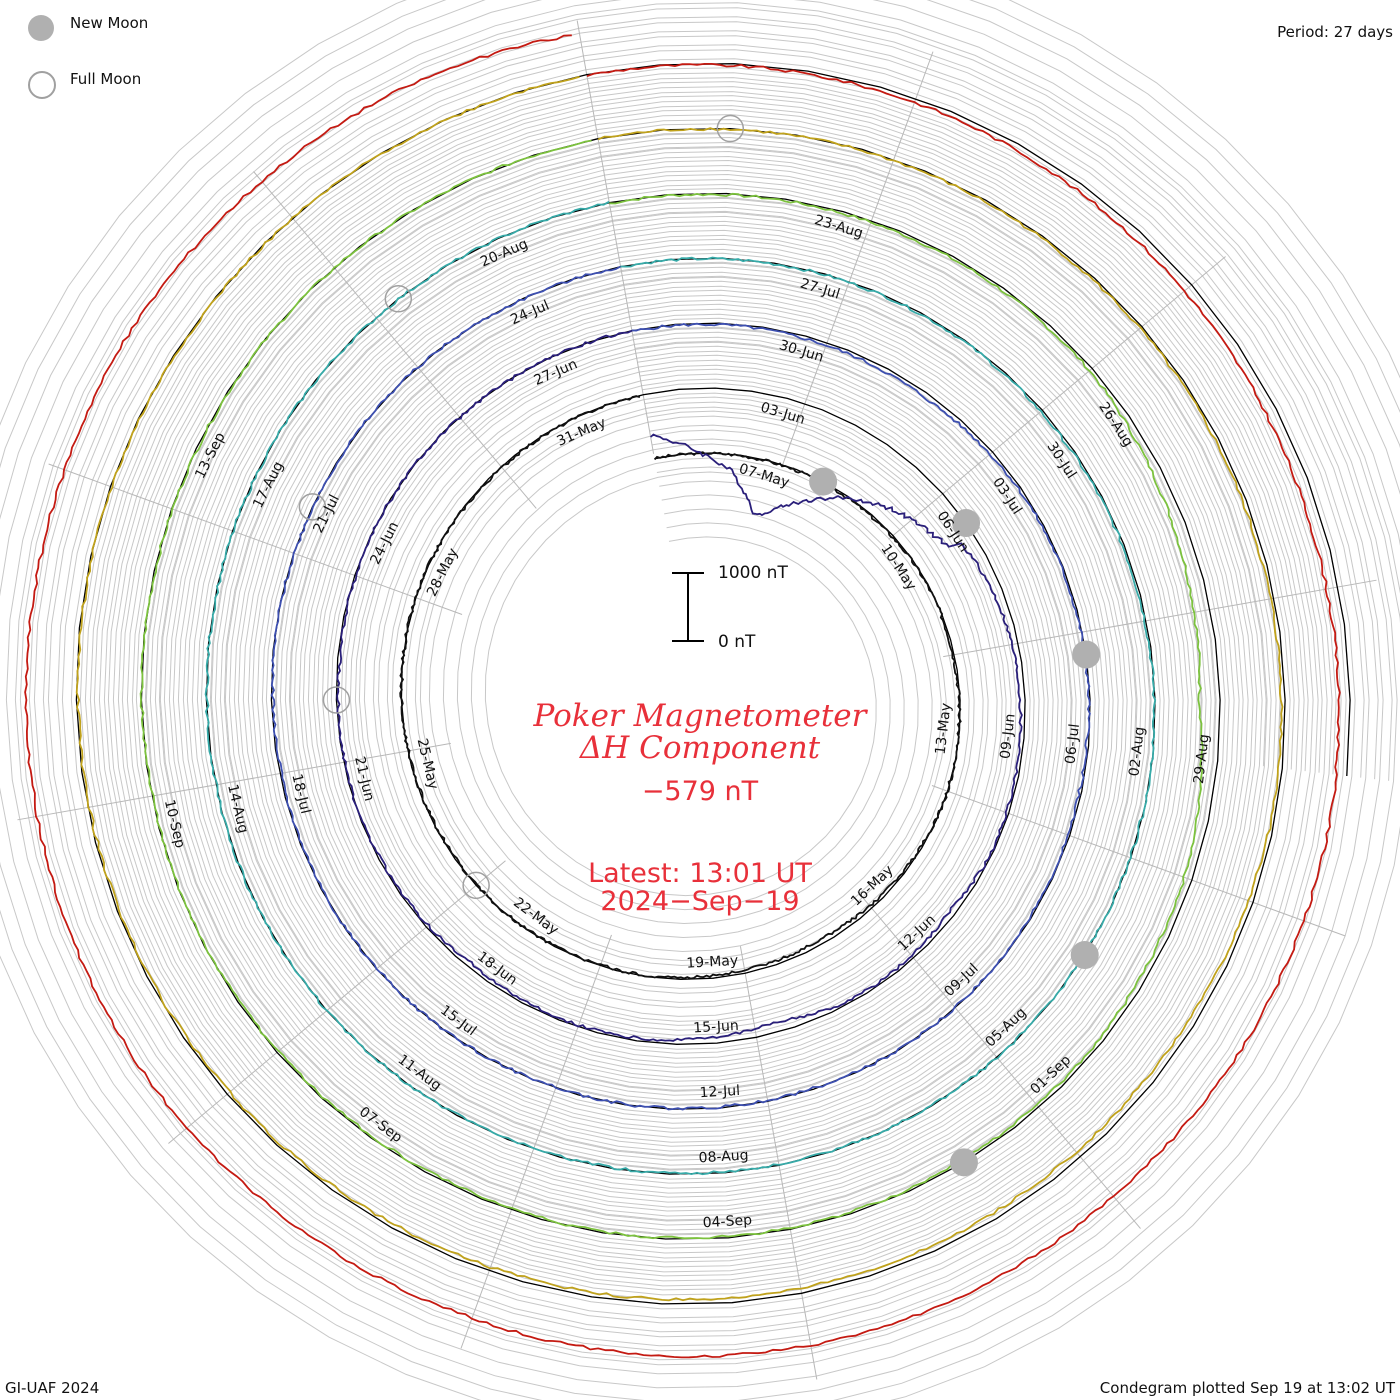 The width and height of the screenshot is (1400, 1400). Describe the element at coordinates (1007, 736) in the screenshot. I see `date-label: 09-Jun` at that location.